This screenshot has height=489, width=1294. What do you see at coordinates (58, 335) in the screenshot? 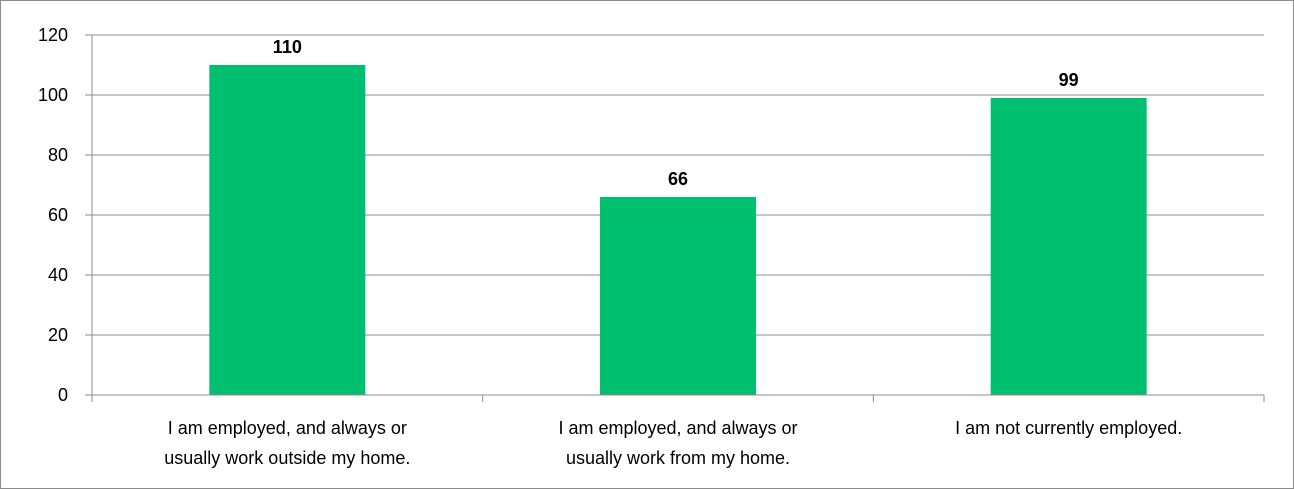
I see `y-tick-label: 20` at bounding box center [58, 335].